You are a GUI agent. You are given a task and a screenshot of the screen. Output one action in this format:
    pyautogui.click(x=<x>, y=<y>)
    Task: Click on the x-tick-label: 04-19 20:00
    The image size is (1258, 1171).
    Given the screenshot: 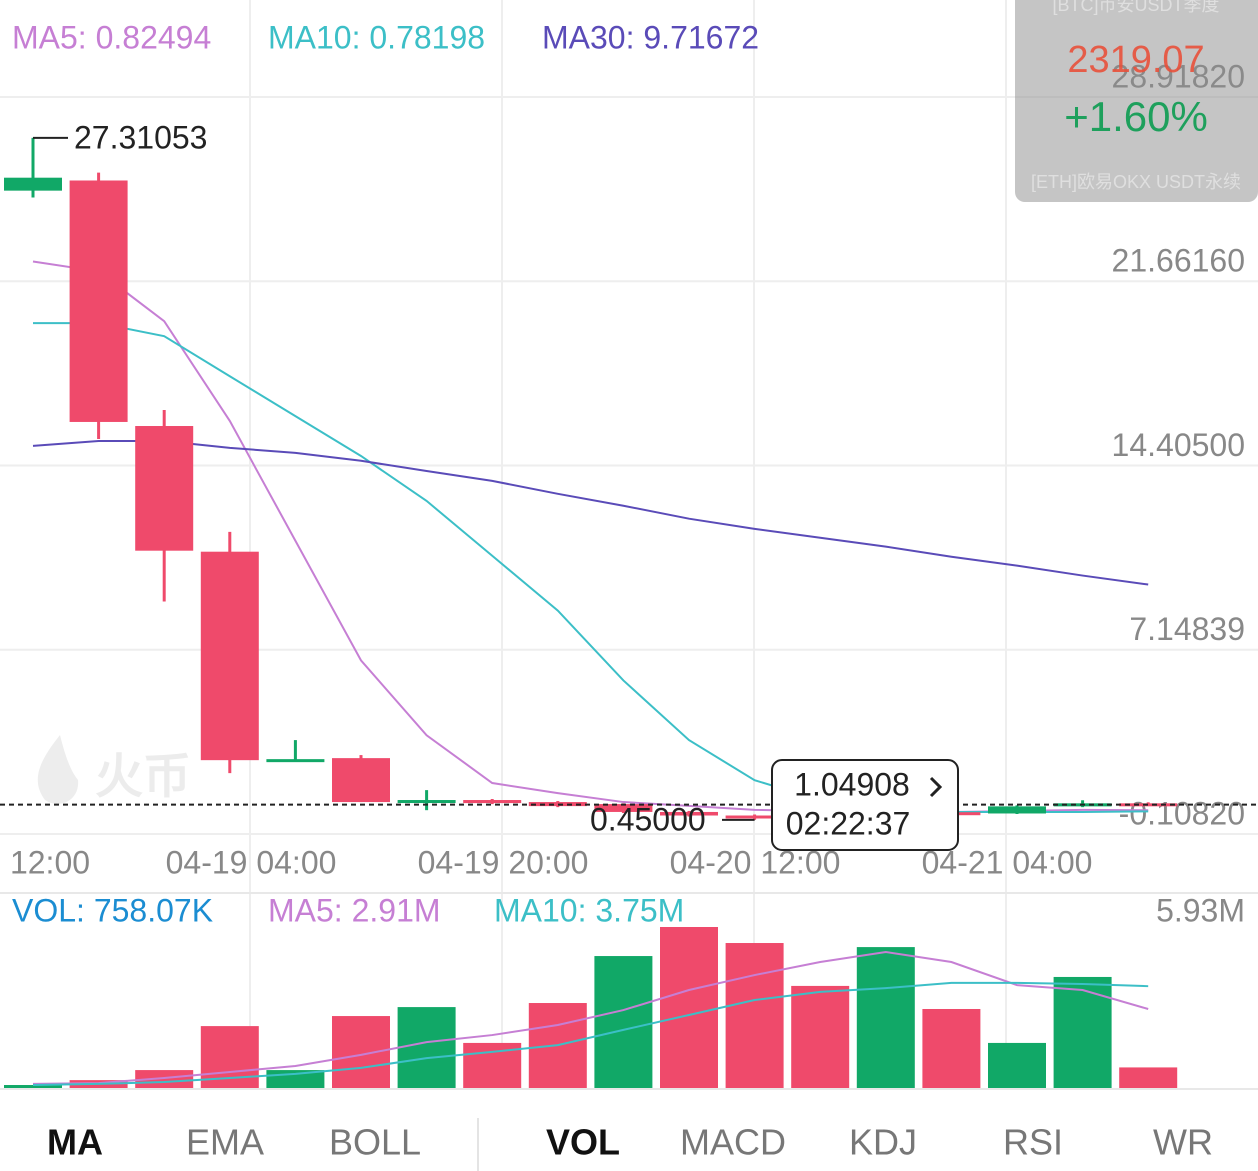 What is the action you would take?
    pyautogui.click(x=503, y=862)
    